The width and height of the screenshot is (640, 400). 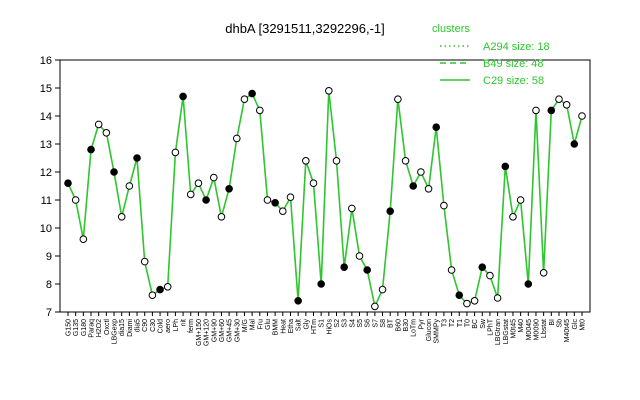 What do you see at coordinates (421, 323) in the screenshot?
I see `x-tick-label: Pyr` at bounding box center [421, 323].